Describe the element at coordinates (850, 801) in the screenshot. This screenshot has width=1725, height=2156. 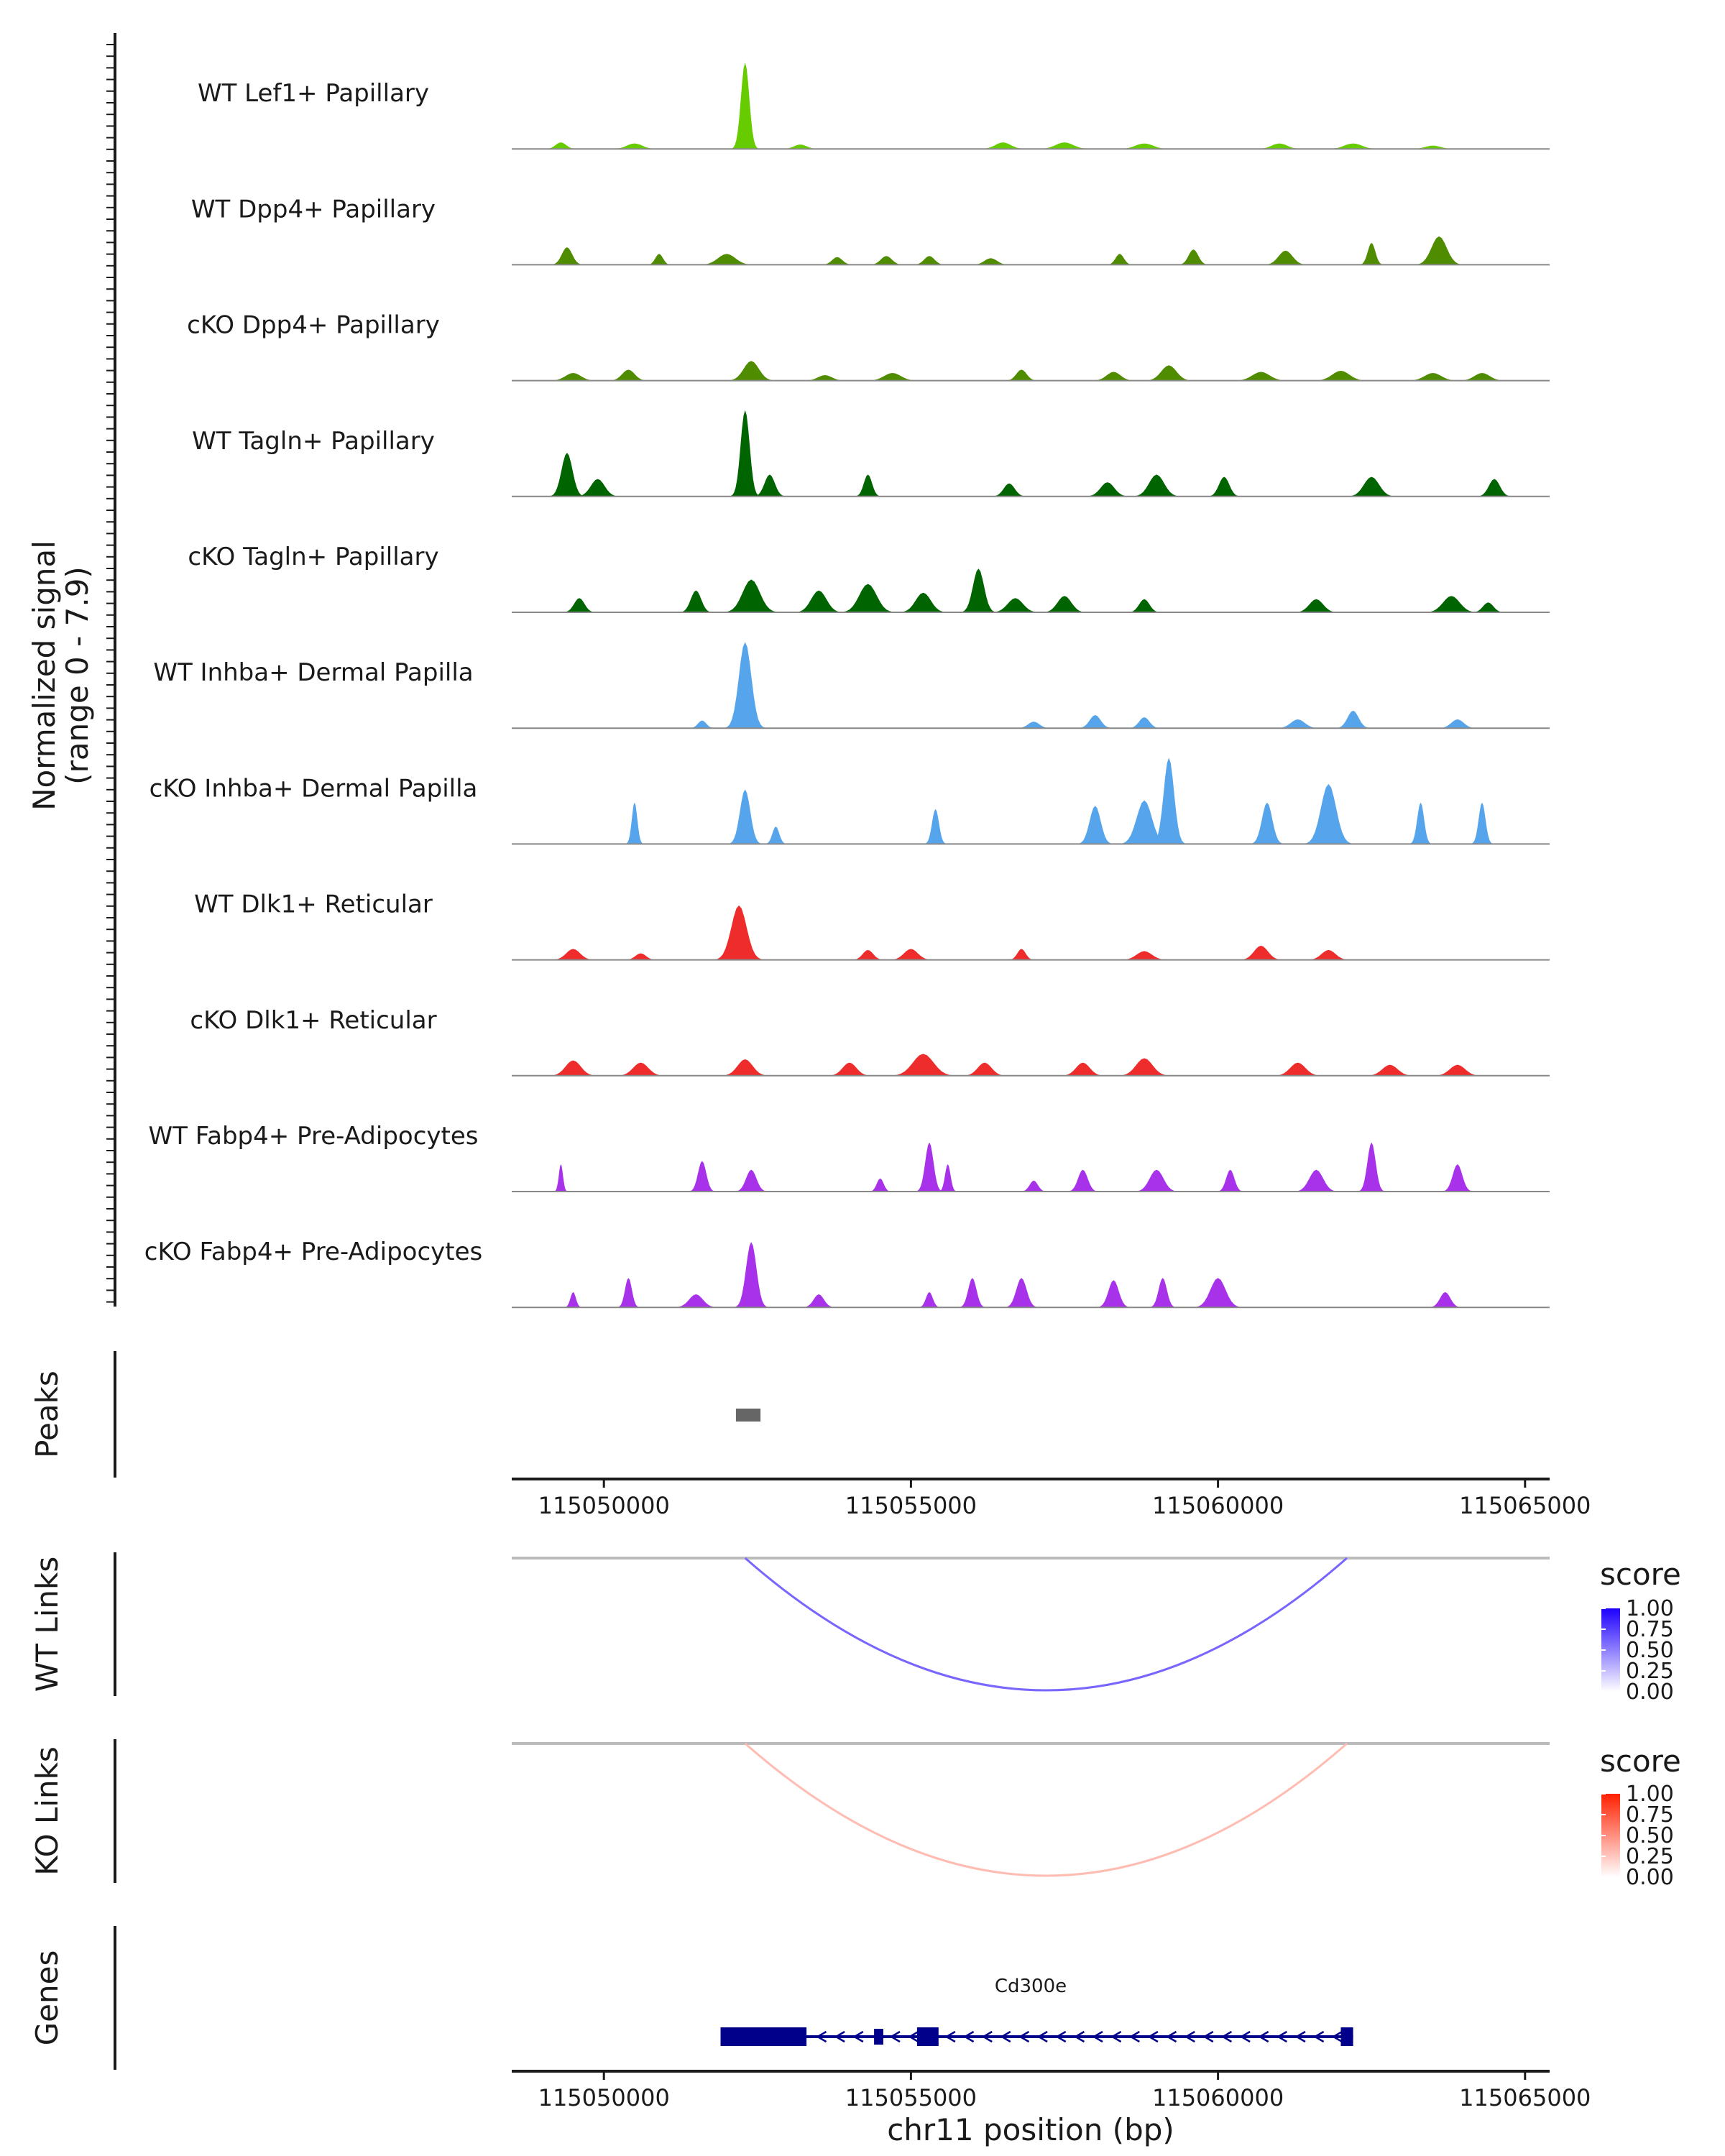
I see `coverage-track: cKO Inhba+ Dermal Papilla` at that location.